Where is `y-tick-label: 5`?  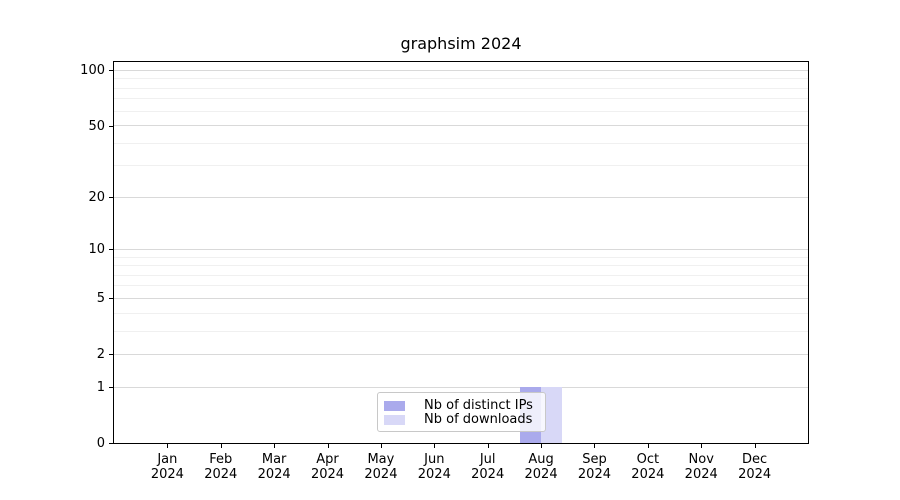
y-tick-label: 5 is located at coordinates (100, 299).